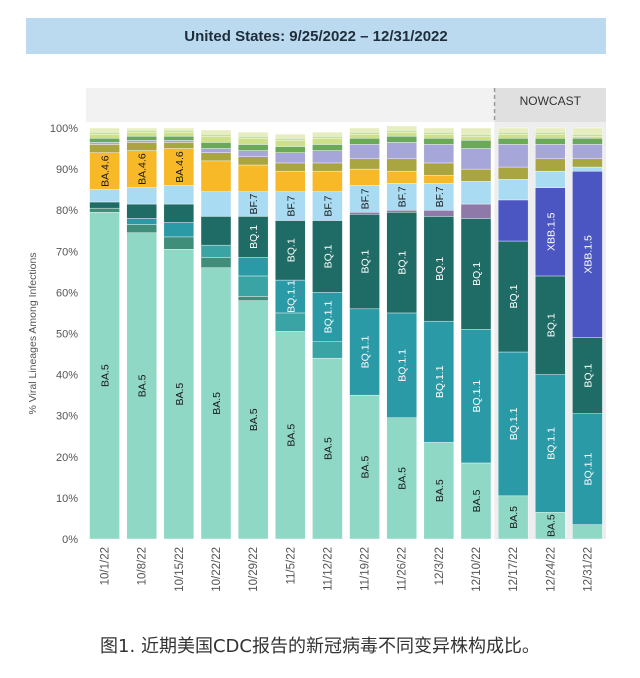  Describe the element at coordinates (217, 569) in the screenshot. I see `x-tick-label: 10/22/22` at that location.